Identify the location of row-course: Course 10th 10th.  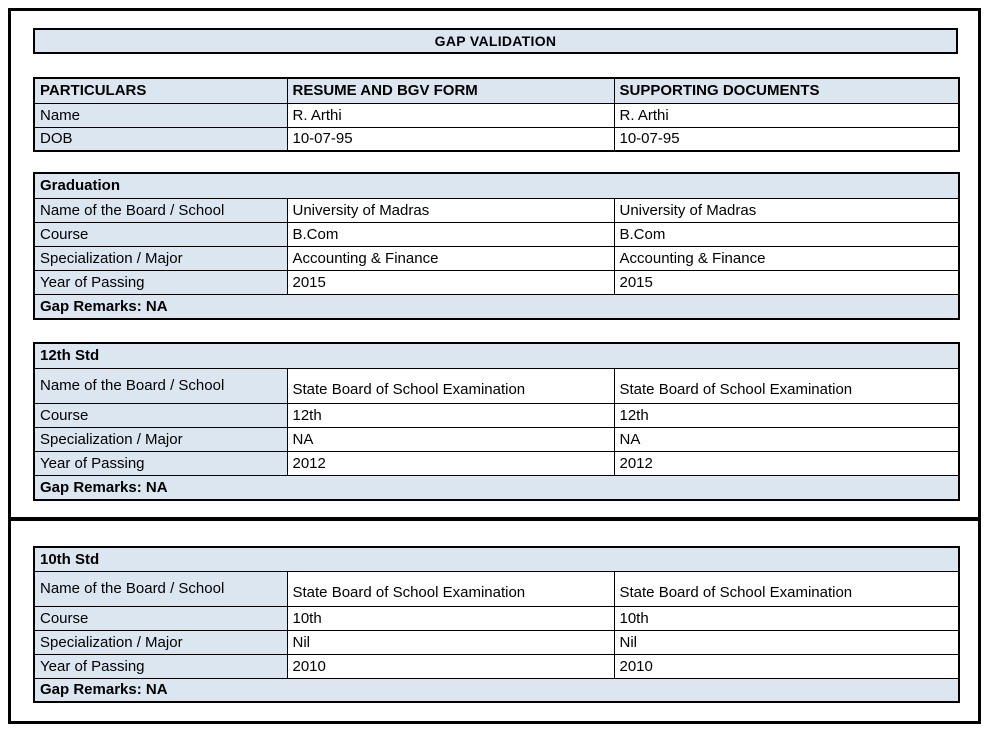
(496, 618).